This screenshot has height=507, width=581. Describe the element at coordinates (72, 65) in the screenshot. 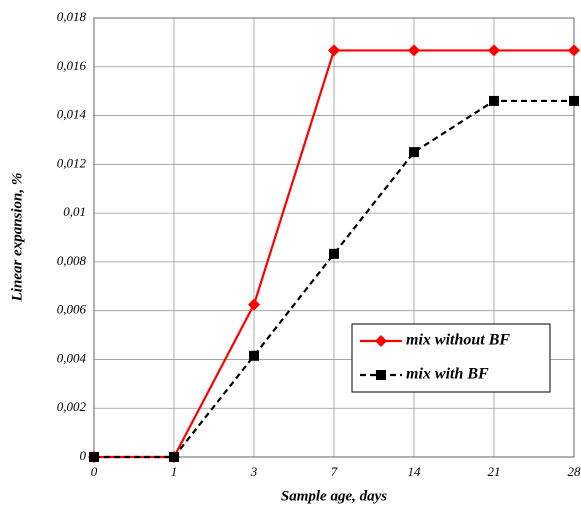

I see `y-tick-label: 0,016` at that location.